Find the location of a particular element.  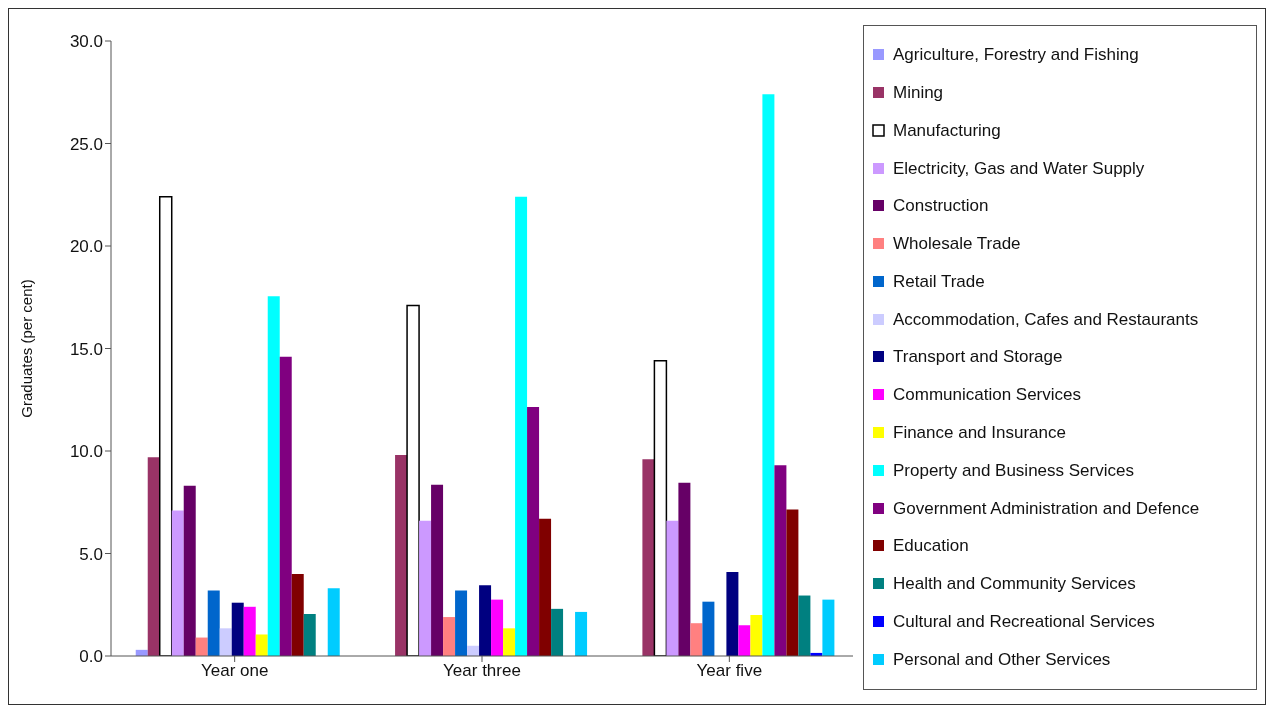

legend-label: Electricity, Gas and Water Supply is located at coordinates (1019, 168).